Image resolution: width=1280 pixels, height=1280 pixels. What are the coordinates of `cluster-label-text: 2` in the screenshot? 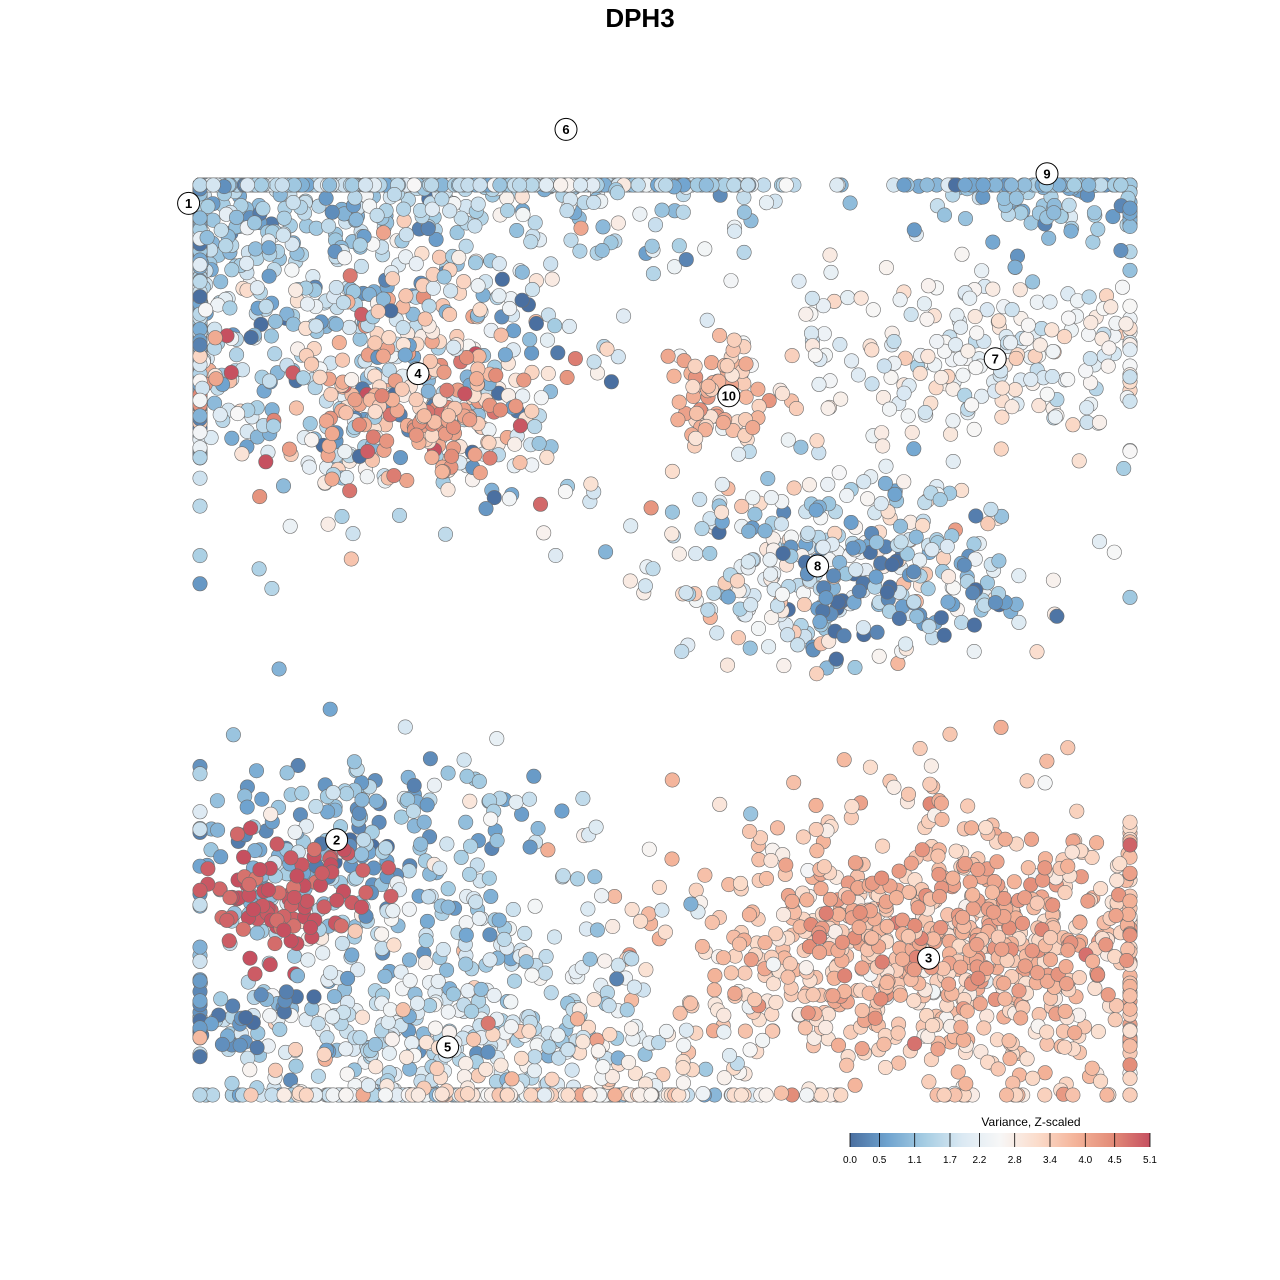 It's located at (336, 839).